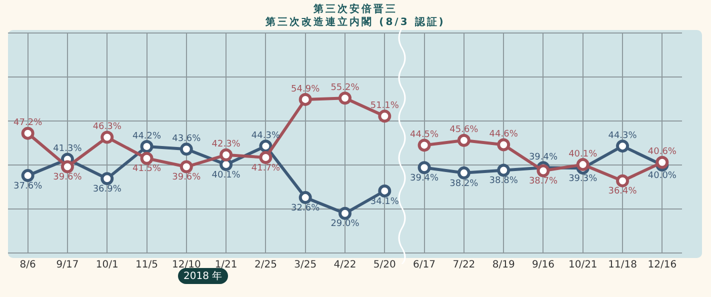  Describe the element at coordinates (226, 145) in the screenshot. I see `data-label: 42.3%` at that location.